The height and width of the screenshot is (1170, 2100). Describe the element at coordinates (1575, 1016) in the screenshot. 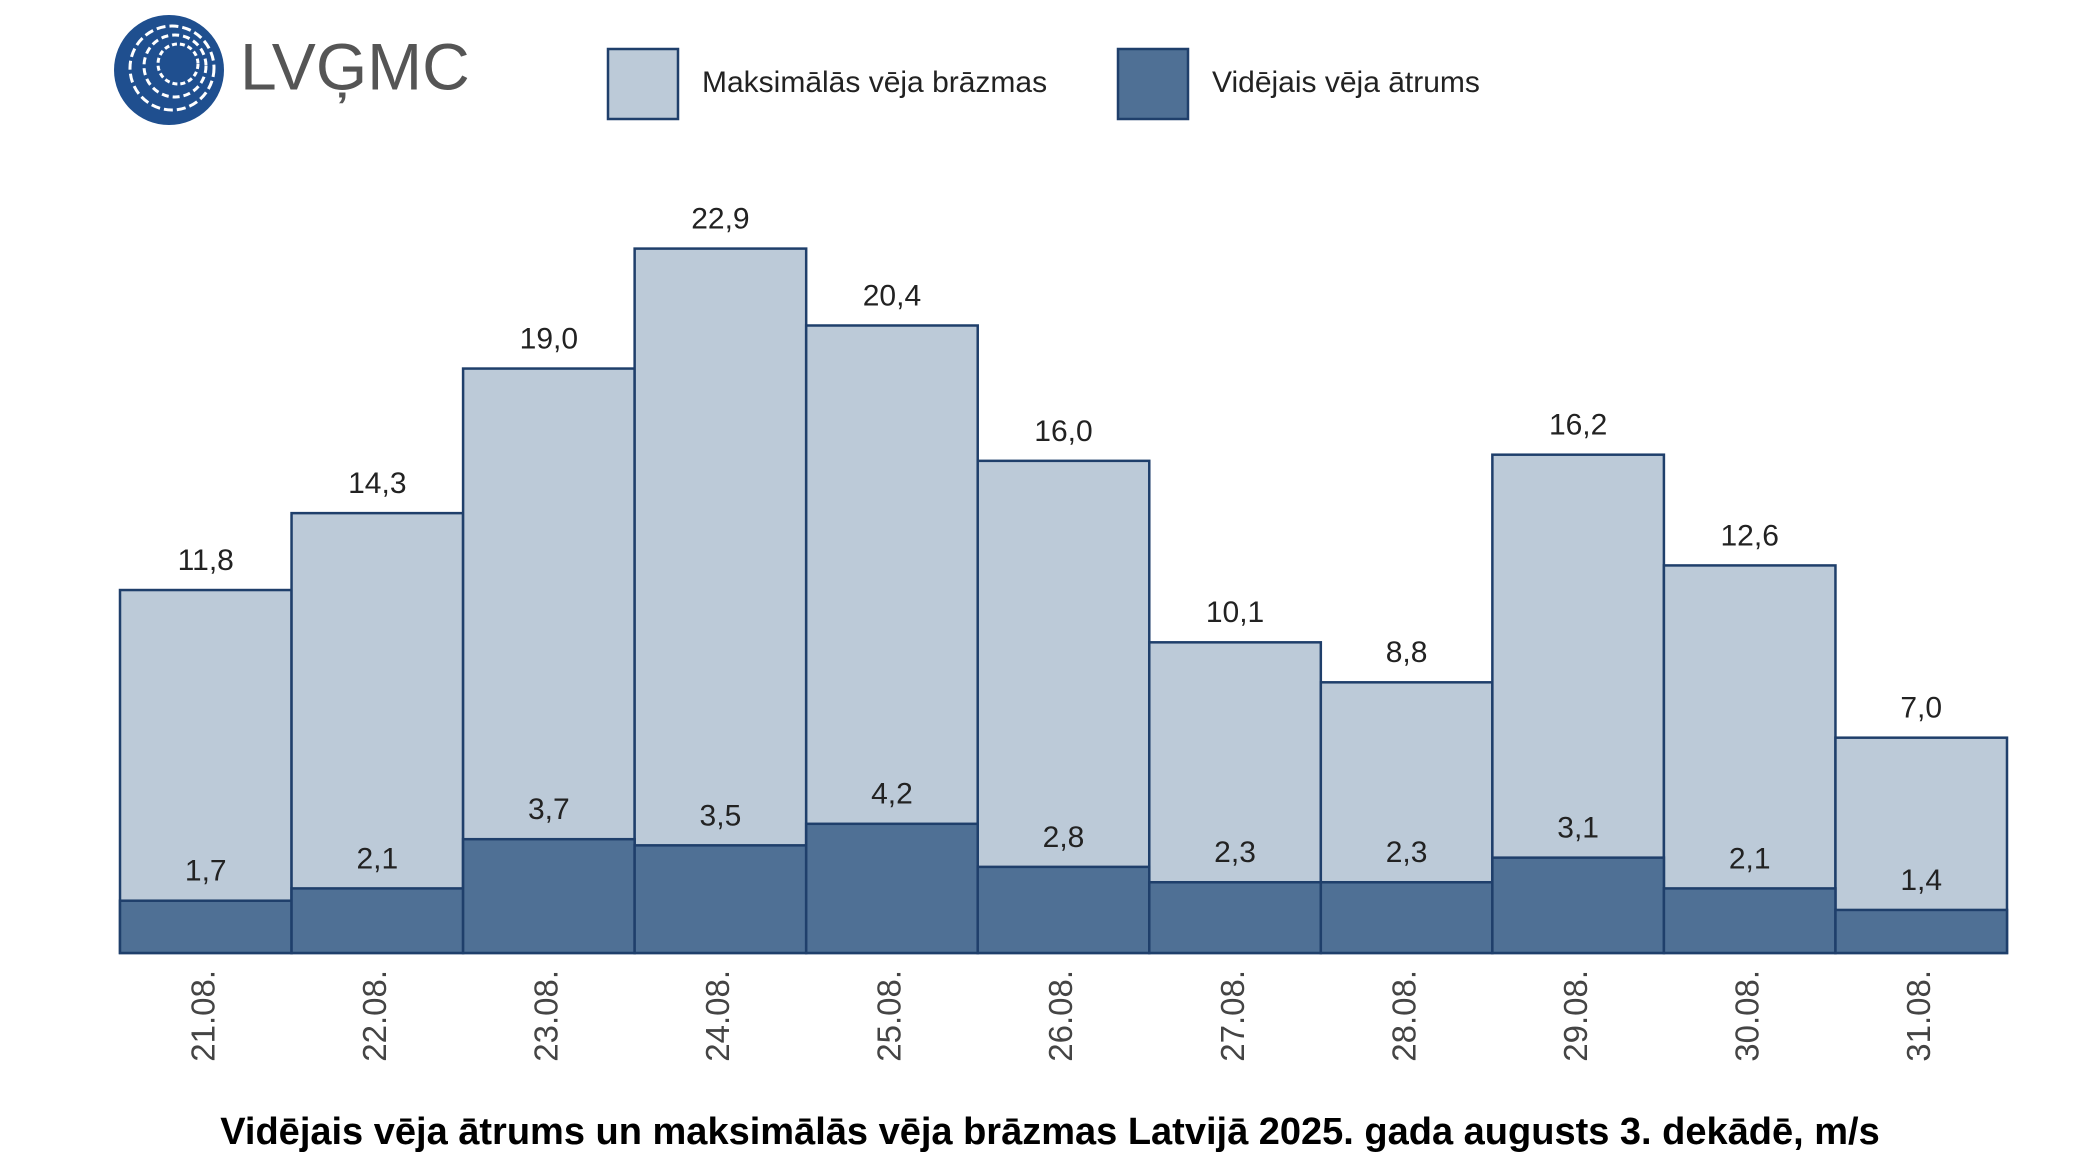

I see `x-tick-label: 29.08.` at that location.